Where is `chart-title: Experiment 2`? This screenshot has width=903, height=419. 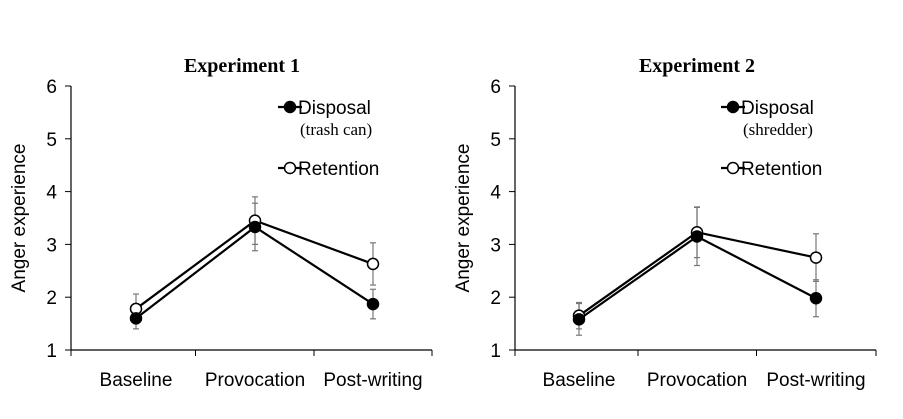
chart-title: Experiment 2 is located at coordinates (697, 66).